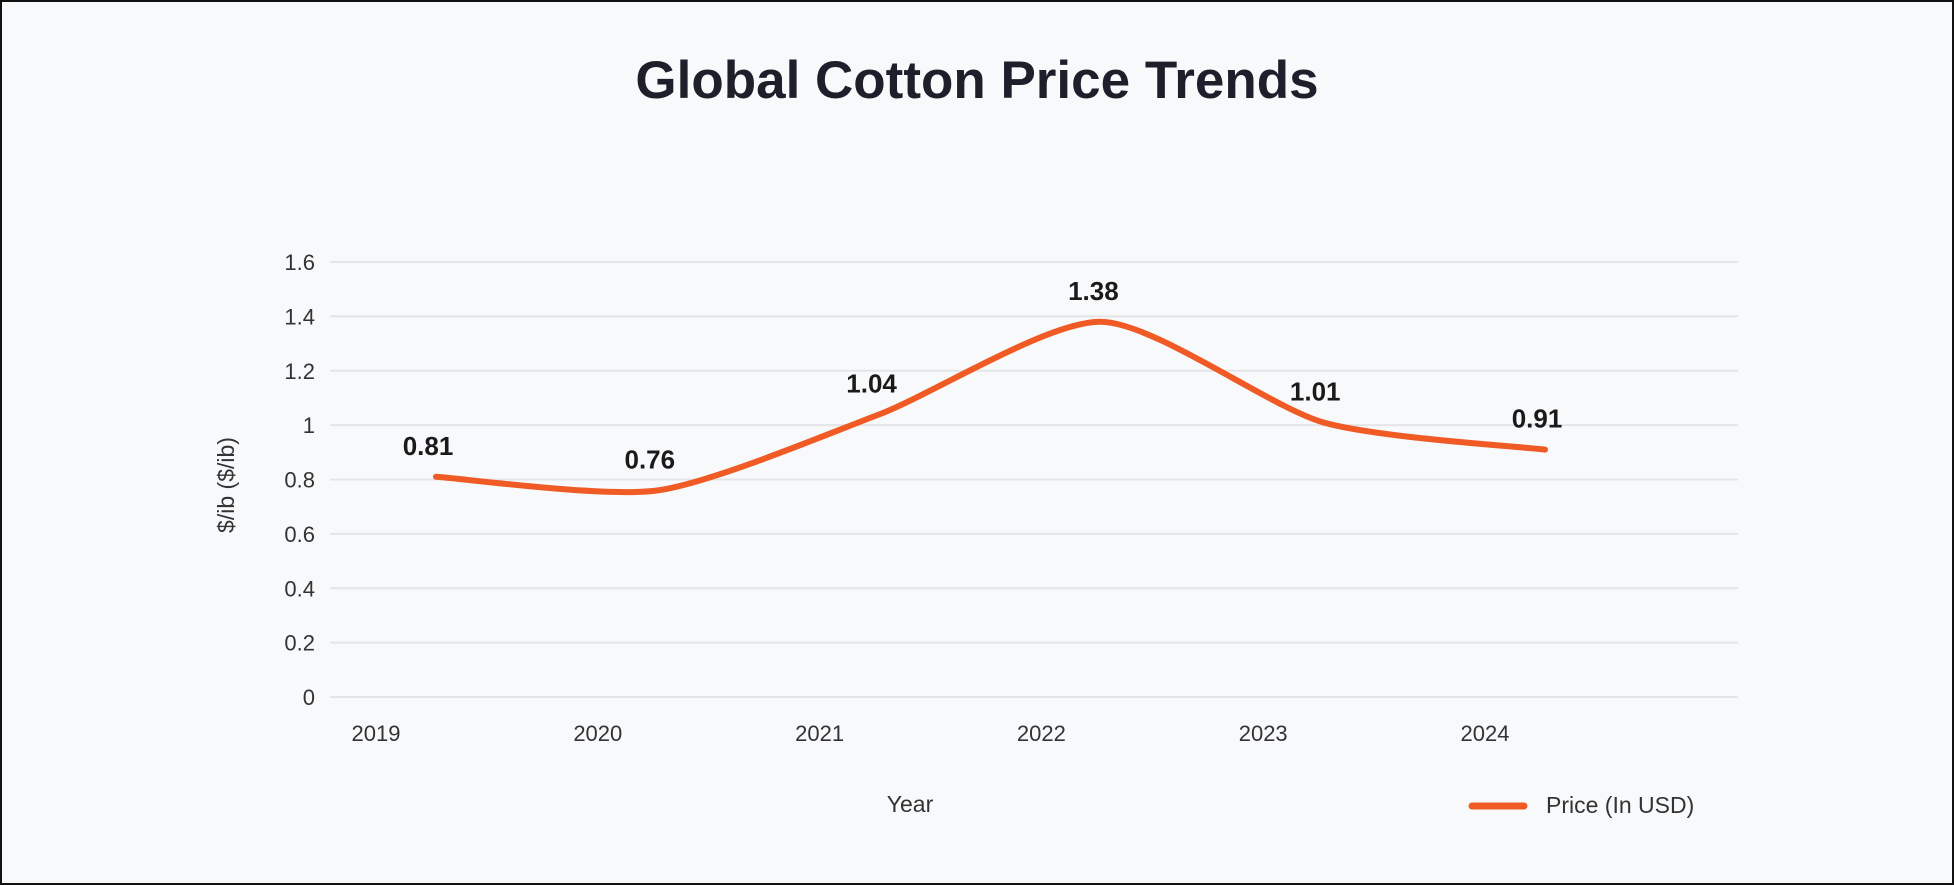 The height and width of the screenshot is (885, 1954). I want to click on y-tick-label: 0, so click(309, 697).